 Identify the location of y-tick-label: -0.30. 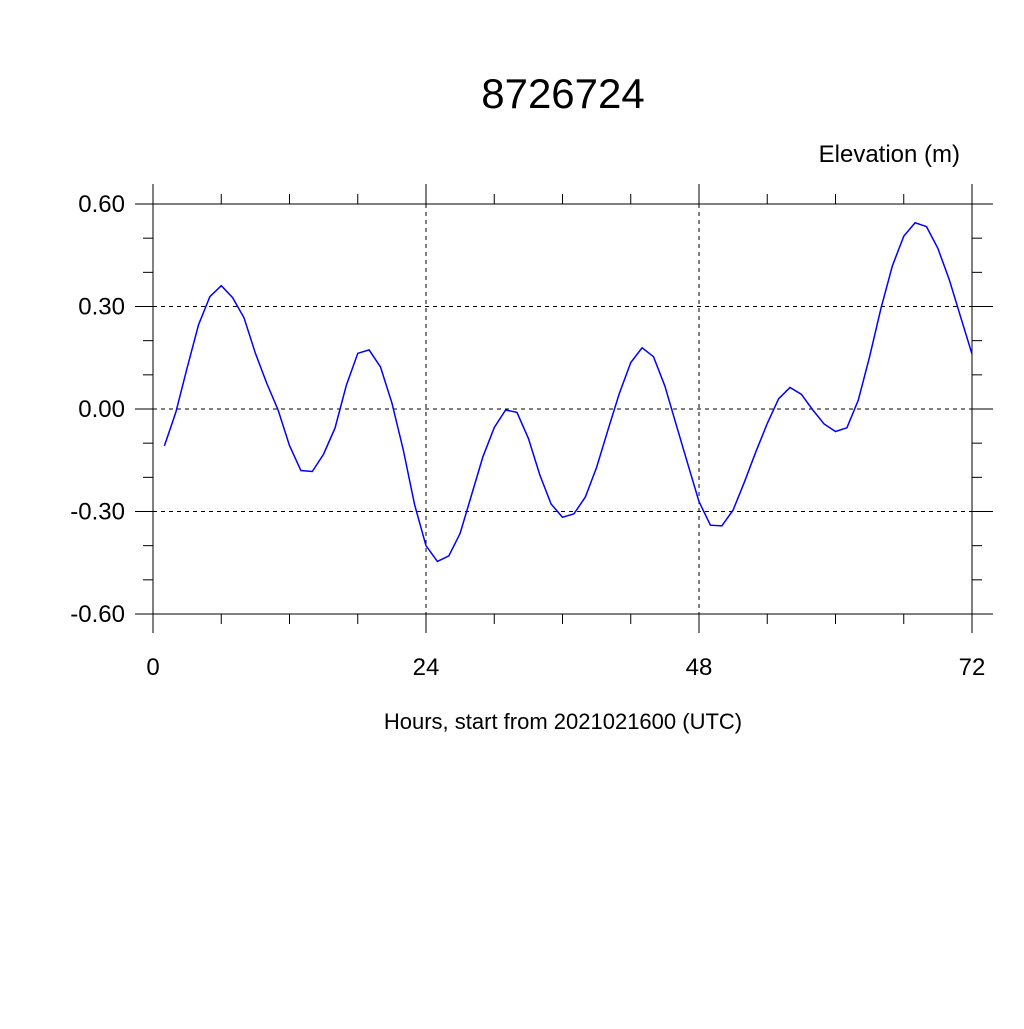
(97, 512).